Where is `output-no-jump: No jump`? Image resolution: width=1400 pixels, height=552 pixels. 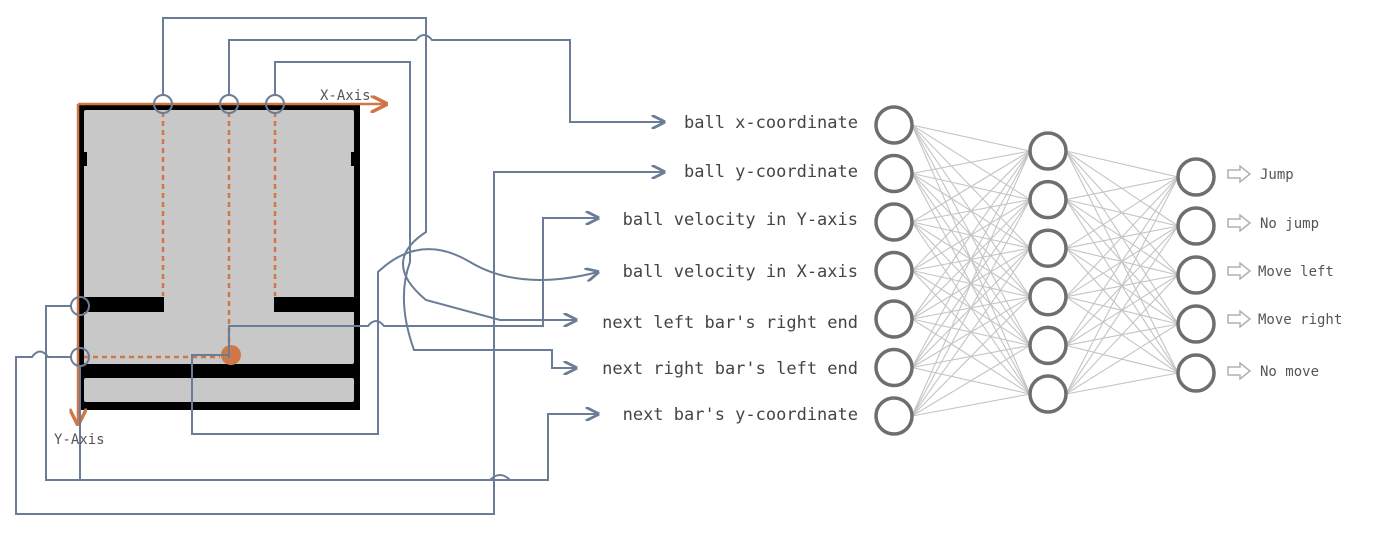 output-no-jump: No jump is located at coordinates (1273, 223).